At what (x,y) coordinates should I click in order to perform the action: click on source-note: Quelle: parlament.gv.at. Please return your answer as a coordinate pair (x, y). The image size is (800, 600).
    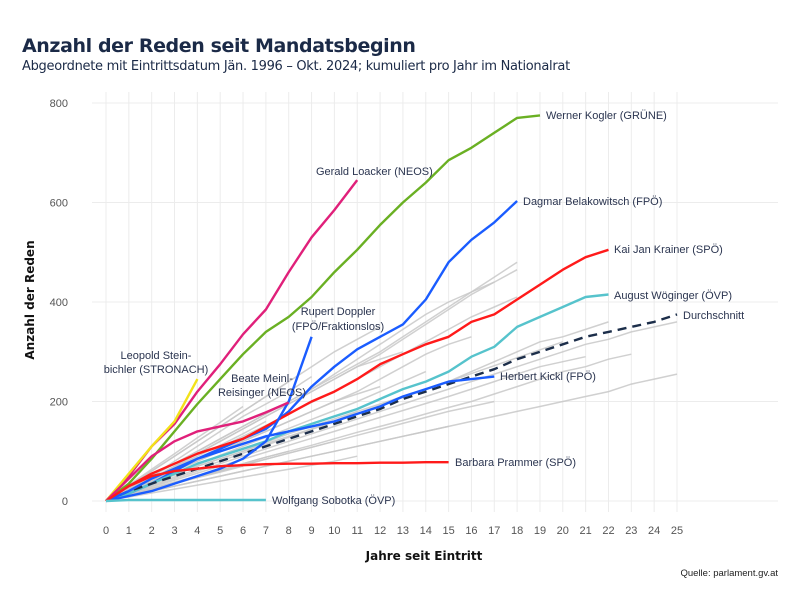
    Looking at the image, I should click on (729, 573).